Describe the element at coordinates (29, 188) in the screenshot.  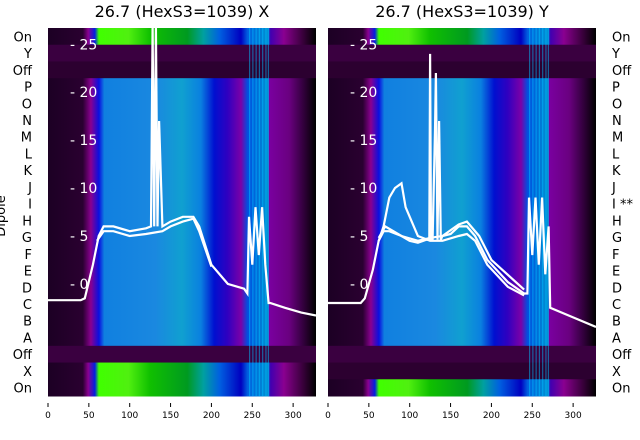
I see `row-label: J` at that location.